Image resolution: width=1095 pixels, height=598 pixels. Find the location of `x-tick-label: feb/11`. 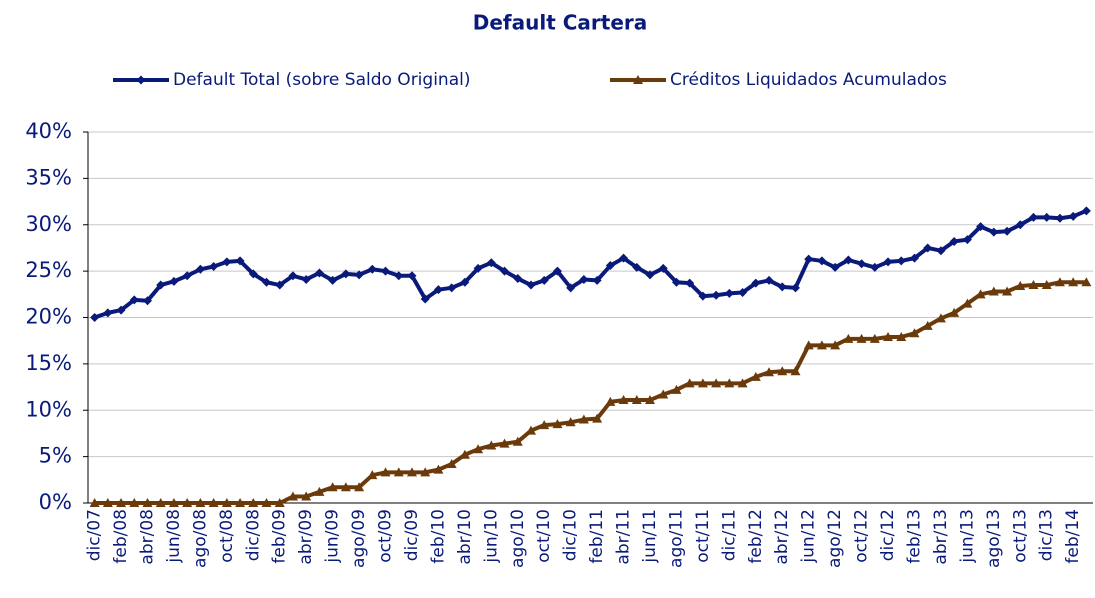

x-tick-label: feb/11 is located at coordinates (597, 536).